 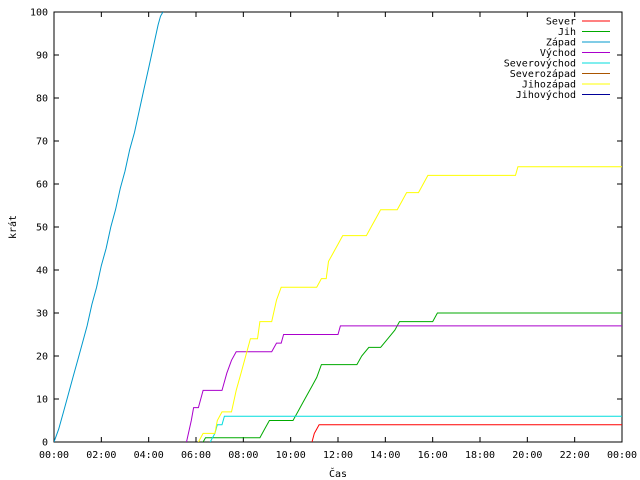 I want to click on legend-label: Jihozápad, so click(x=549, y=85).